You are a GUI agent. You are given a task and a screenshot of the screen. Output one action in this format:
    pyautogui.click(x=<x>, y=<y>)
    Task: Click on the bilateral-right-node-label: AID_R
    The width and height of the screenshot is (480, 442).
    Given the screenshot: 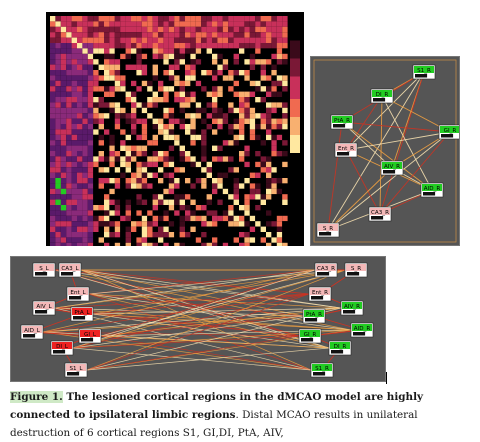 What is the action you would take?
    pyautogui.click(x=362, y=329)
    